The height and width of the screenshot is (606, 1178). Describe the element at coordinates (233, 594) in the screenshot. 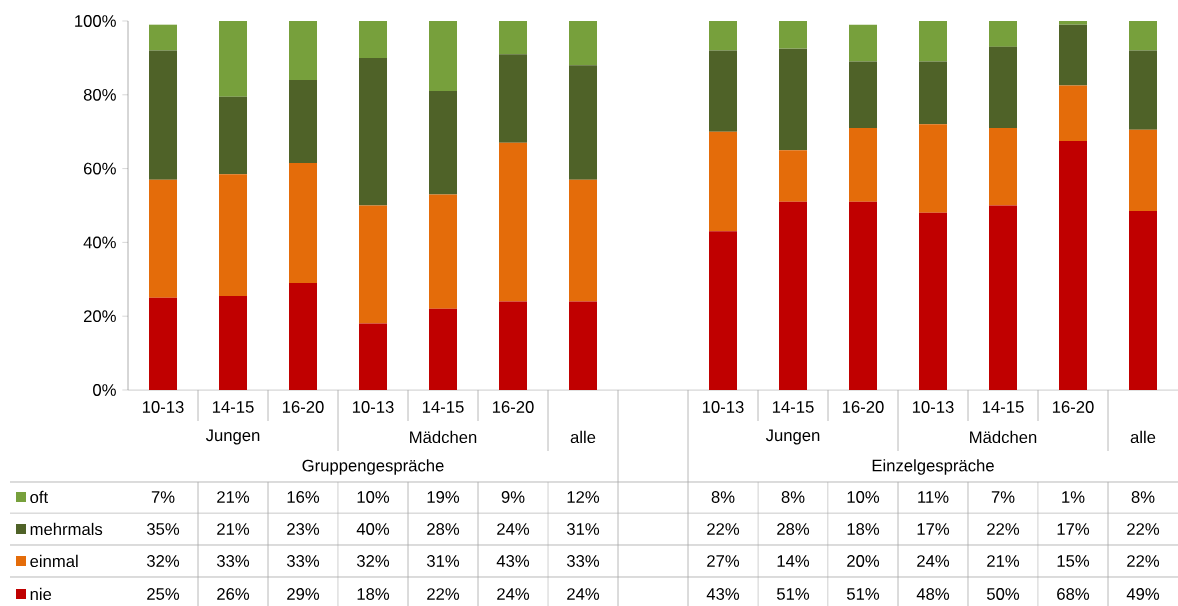

I see `data-label: 26%` at that location.